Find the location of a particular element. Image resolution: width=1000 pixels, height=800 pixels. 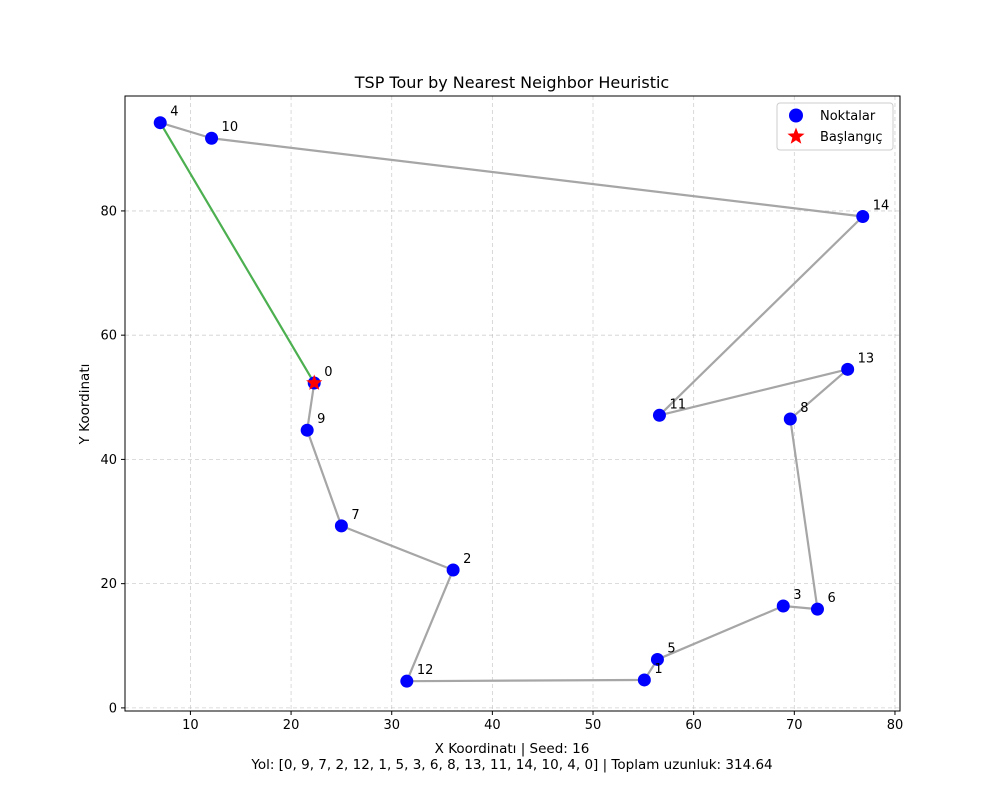

legend-start-marker is located at coordinates (796, 135).